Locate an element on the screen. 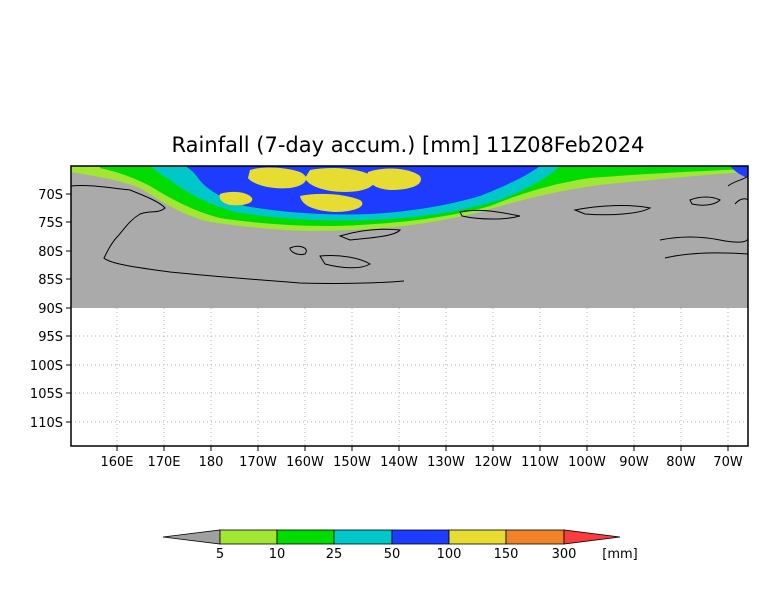  colorbar-label: 50 is located at coordinates (392, 554).